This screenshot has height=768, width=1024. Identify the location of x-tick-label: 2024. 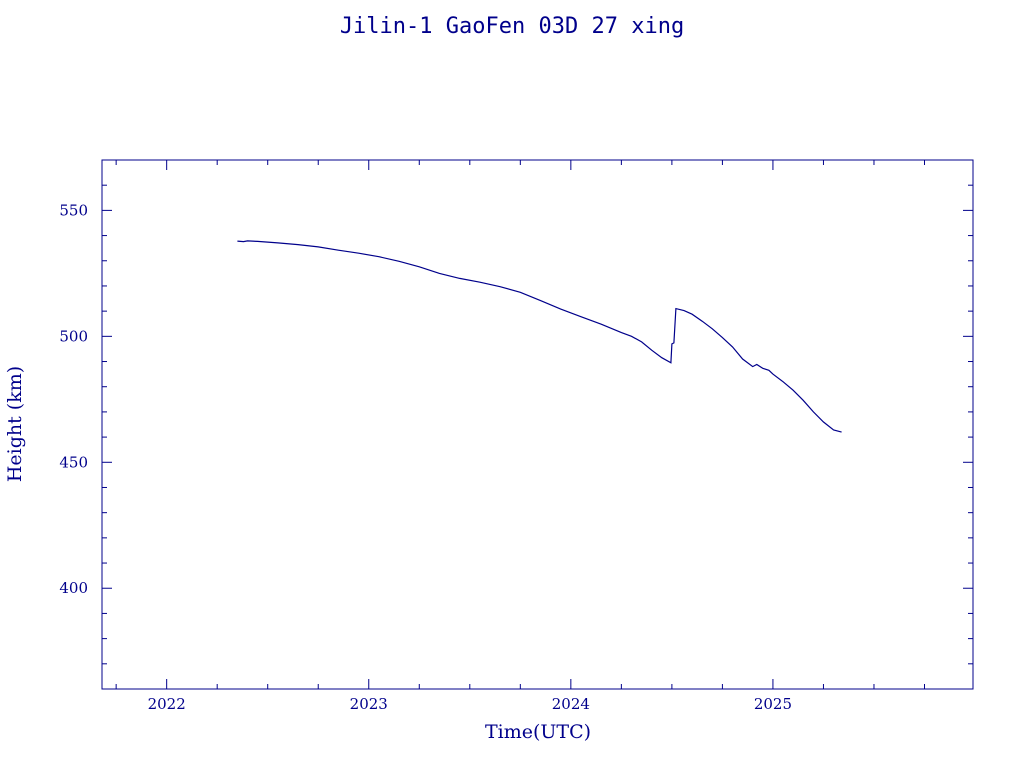
(571, 704).